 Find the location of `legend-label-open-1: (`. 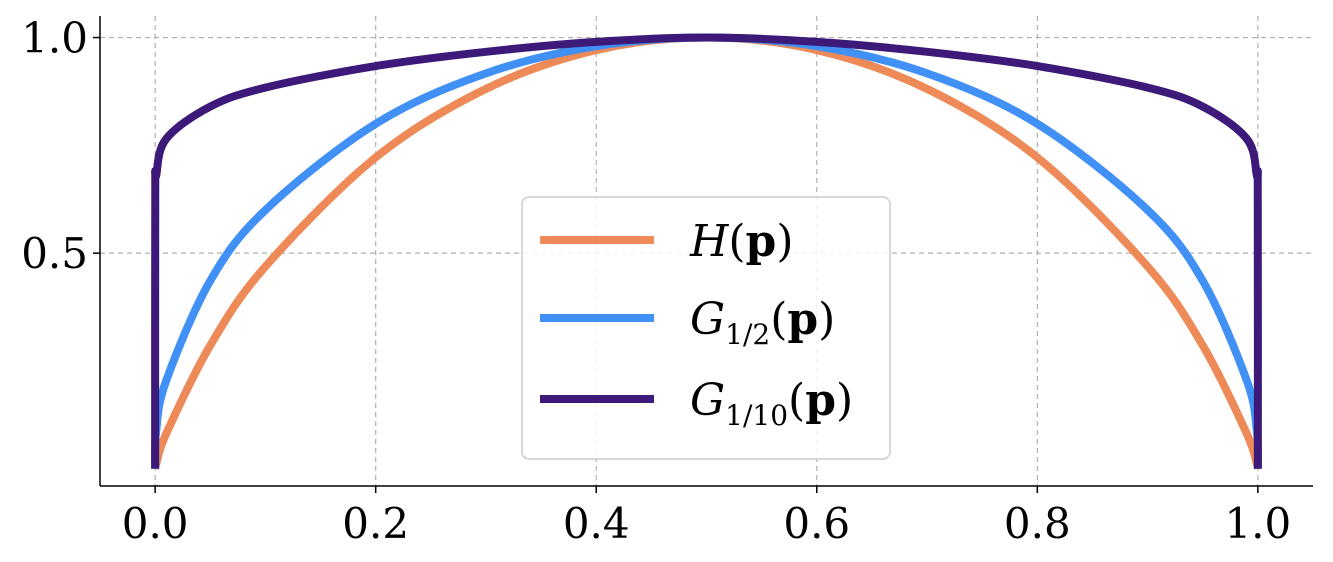

legend-label-open-1: ( is located at coordinates (778, 319).